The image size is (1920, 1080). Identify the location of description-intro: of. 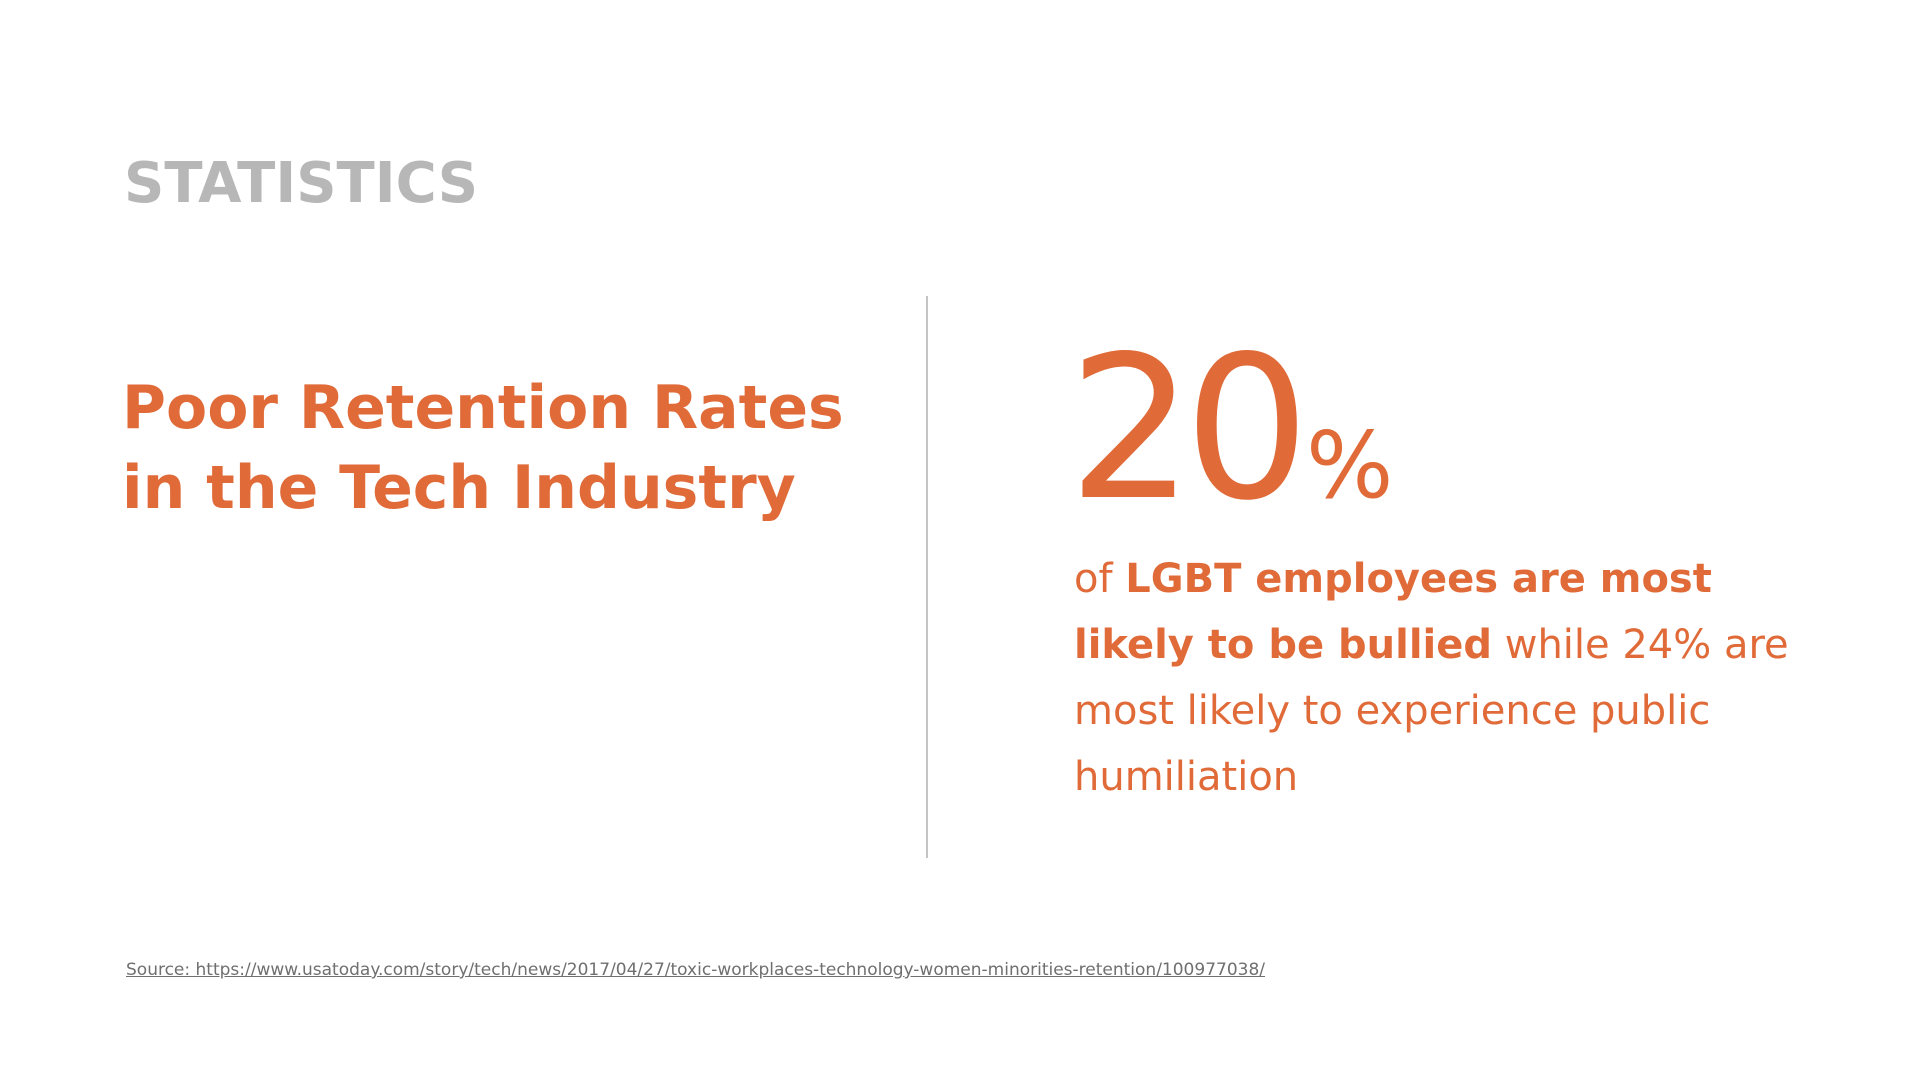
(1100, 579).